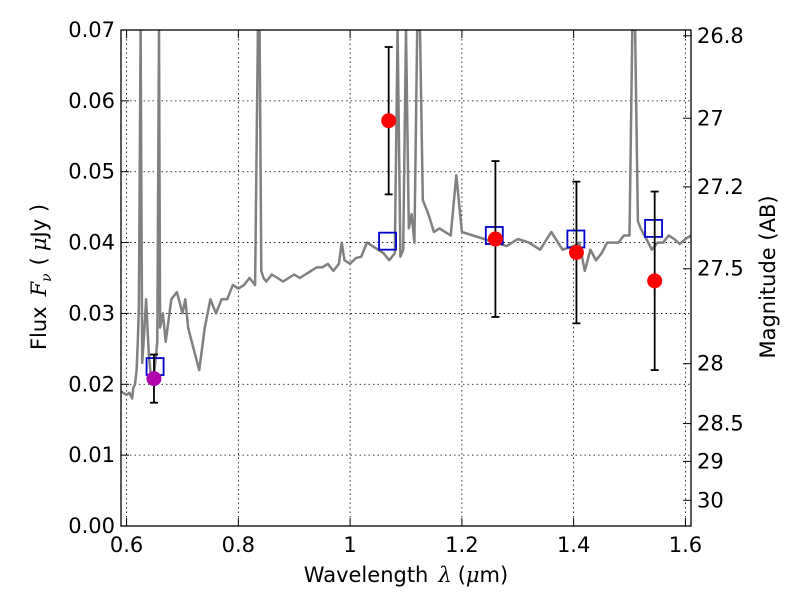 The width and height of the screenshot is (800, 600). Describe the element at coordinates (768, 276) in the screenshot. I see `y2-axis-title: Magnitude (AB)` at that location.